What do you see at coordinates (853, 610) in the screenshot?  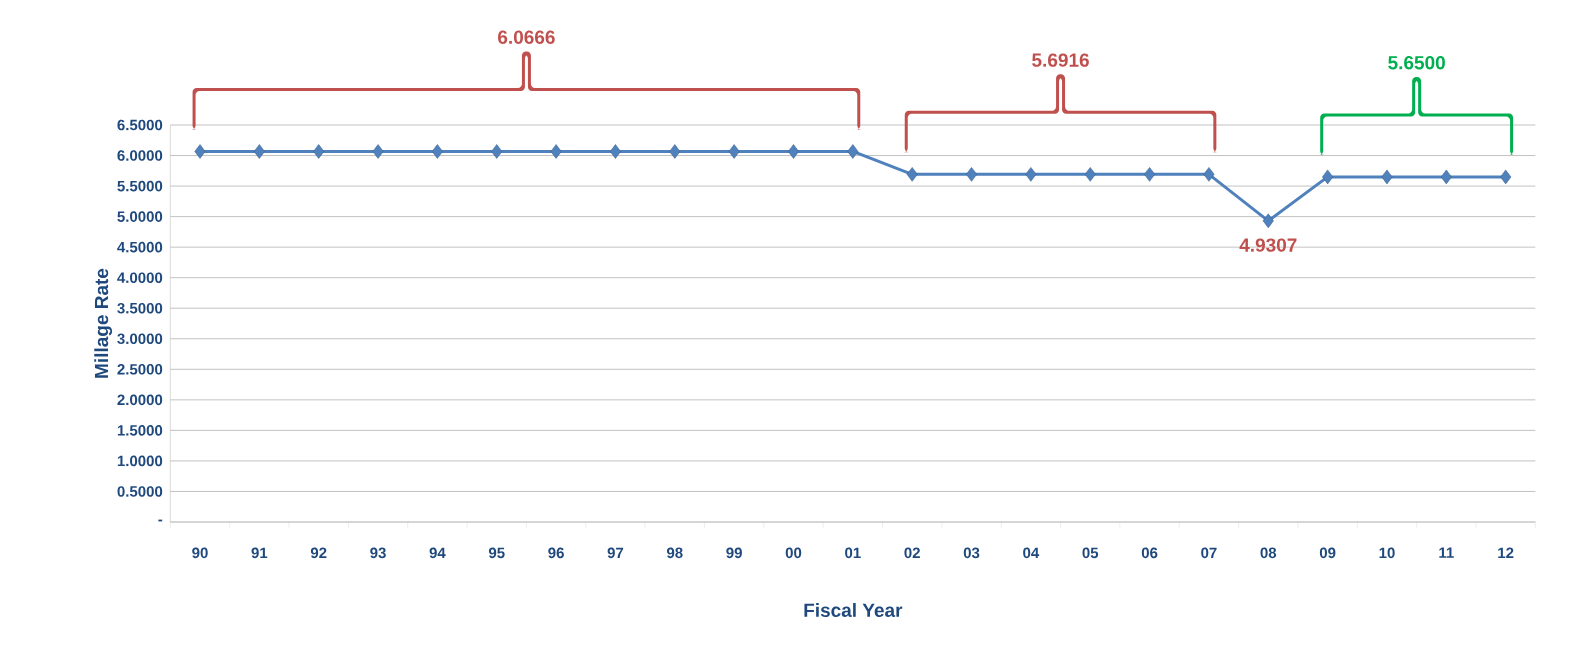 I see `x-axis-title: Fiscal Year` at bounding box center [853, 610].